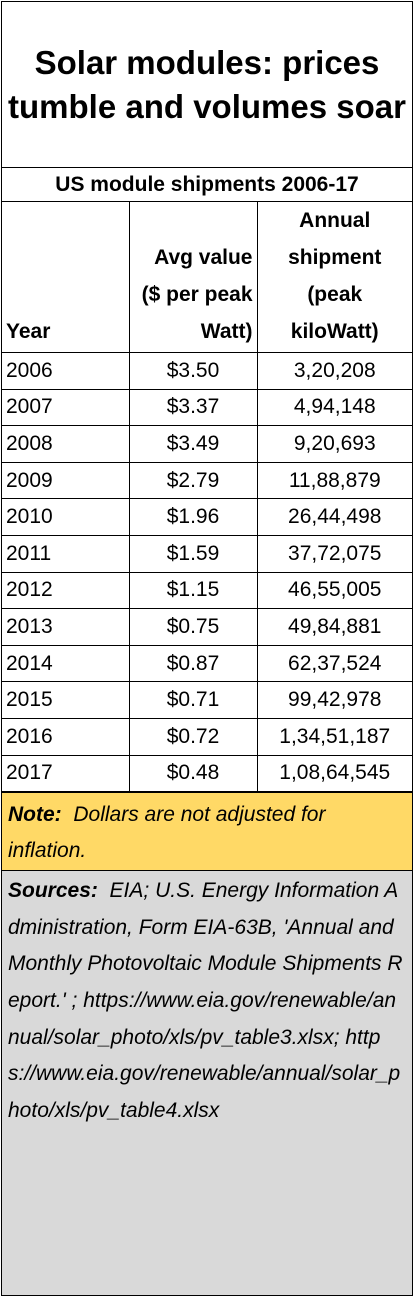 The height and width of the screenshot is (1296, 415). What do you see at coordinates (66, 590) in the screenshot?
I see `year-cell: 2012` at bounding box center [66, 590].